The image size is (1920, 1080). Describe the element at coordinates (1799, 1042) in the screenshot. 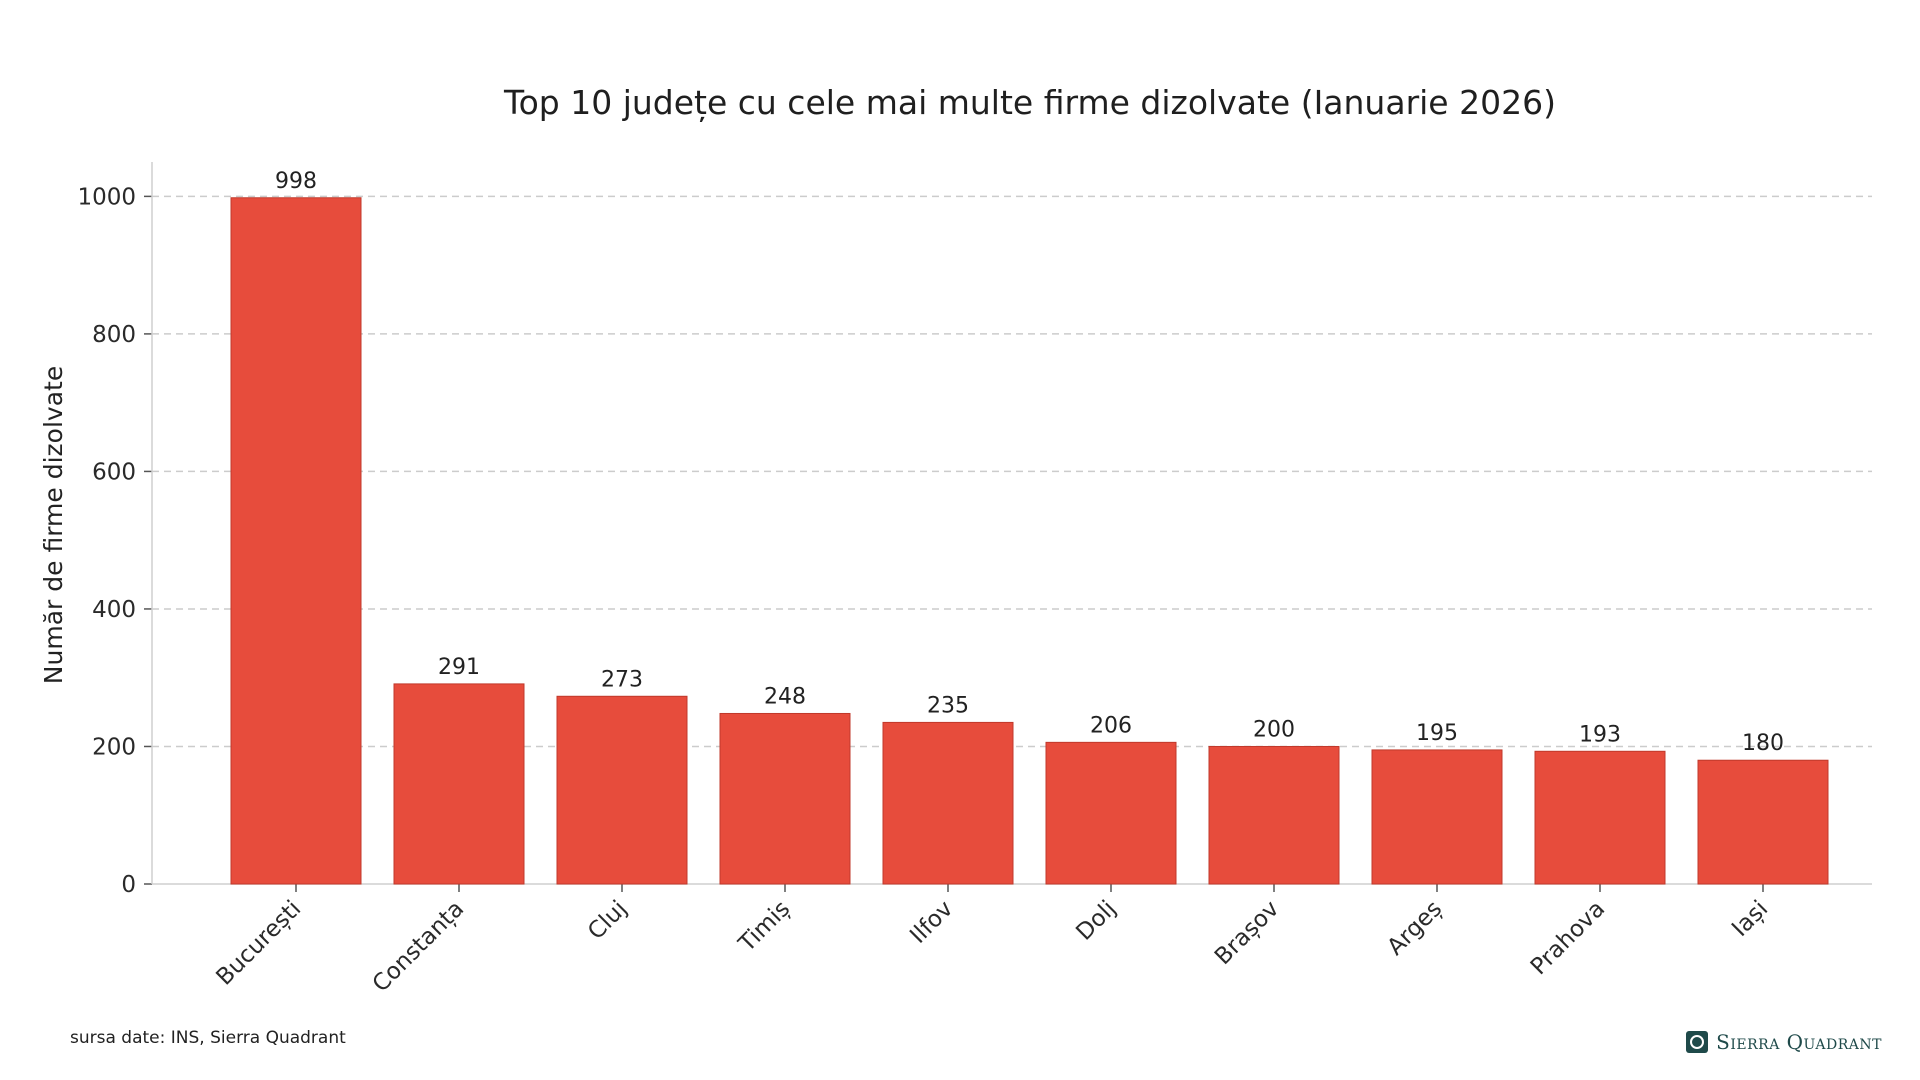

I see `brand-name: Sierra Quadrant` at that location.